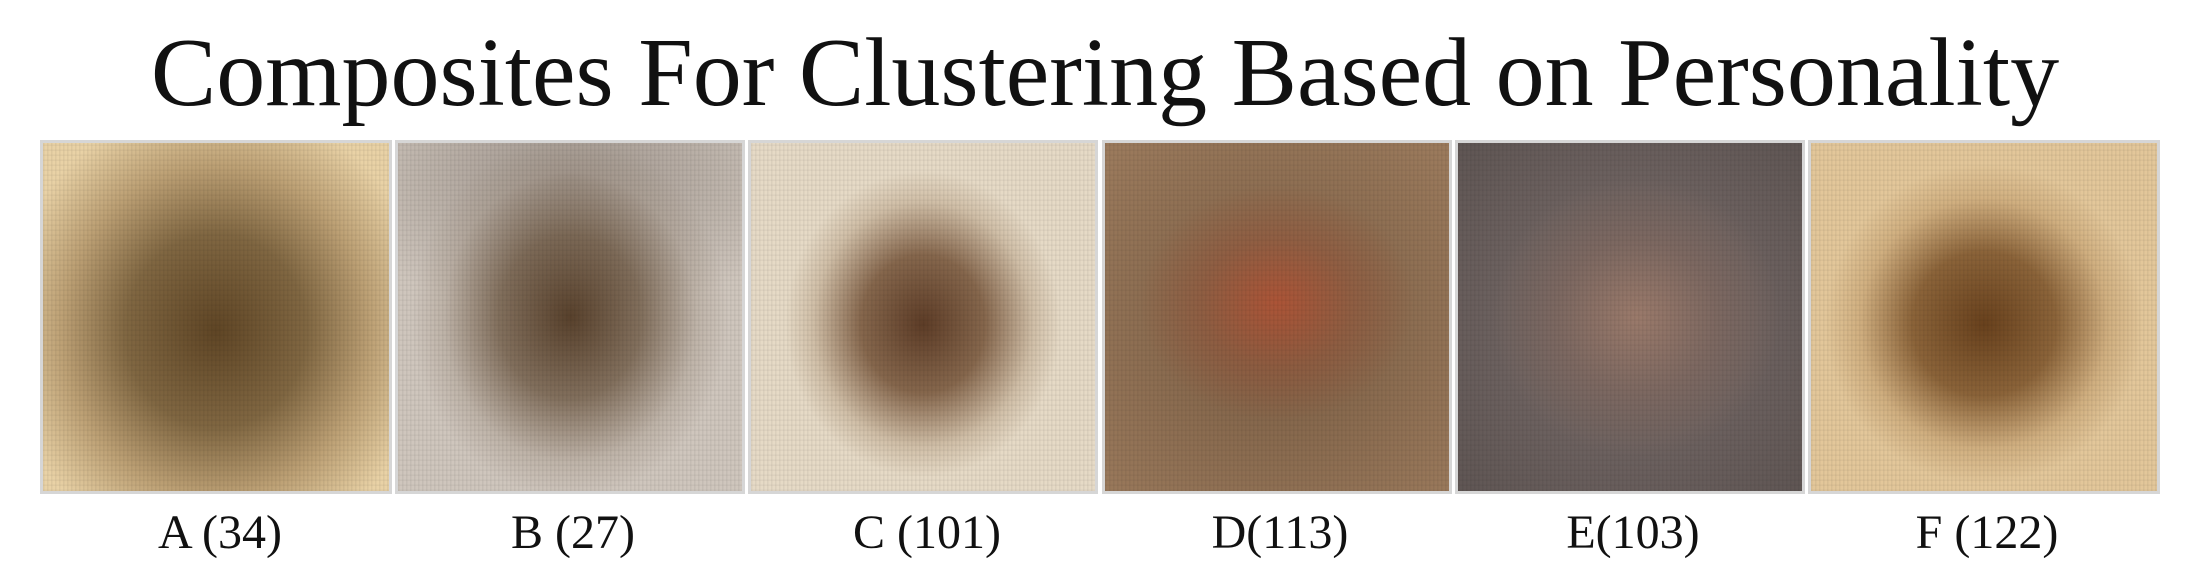  What do you see at coordinates (570, 317) in the screenshot?
I see `composite-image-b` at bounding box center [570, 317].